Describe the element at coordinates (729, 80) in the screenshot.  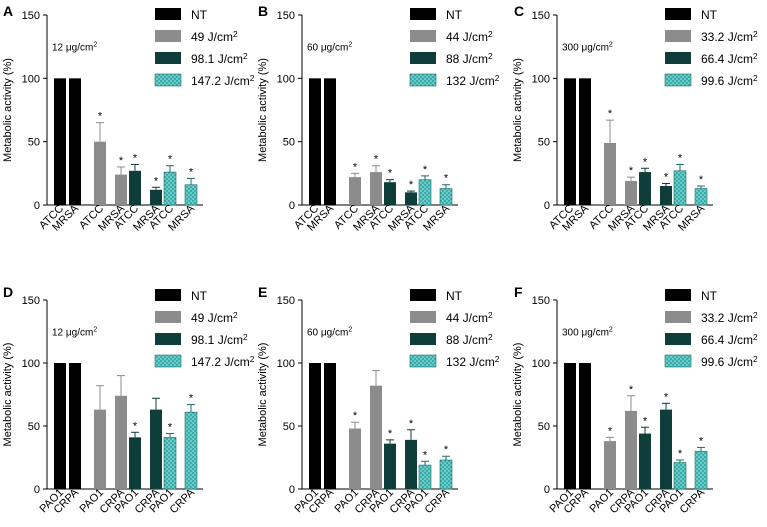
I see `panel-c-legend-label: 99.6 J/cm2` at that location.